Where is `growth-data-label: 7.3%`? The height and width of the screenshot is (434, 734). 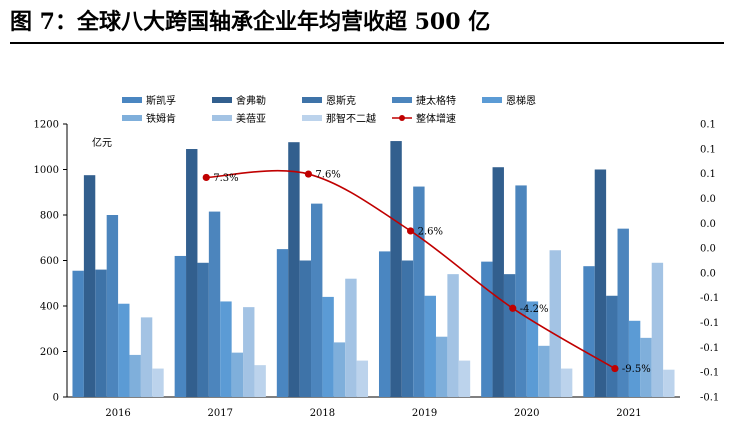 growth-data-label: 7.3% is located at coordinates (225, 178).